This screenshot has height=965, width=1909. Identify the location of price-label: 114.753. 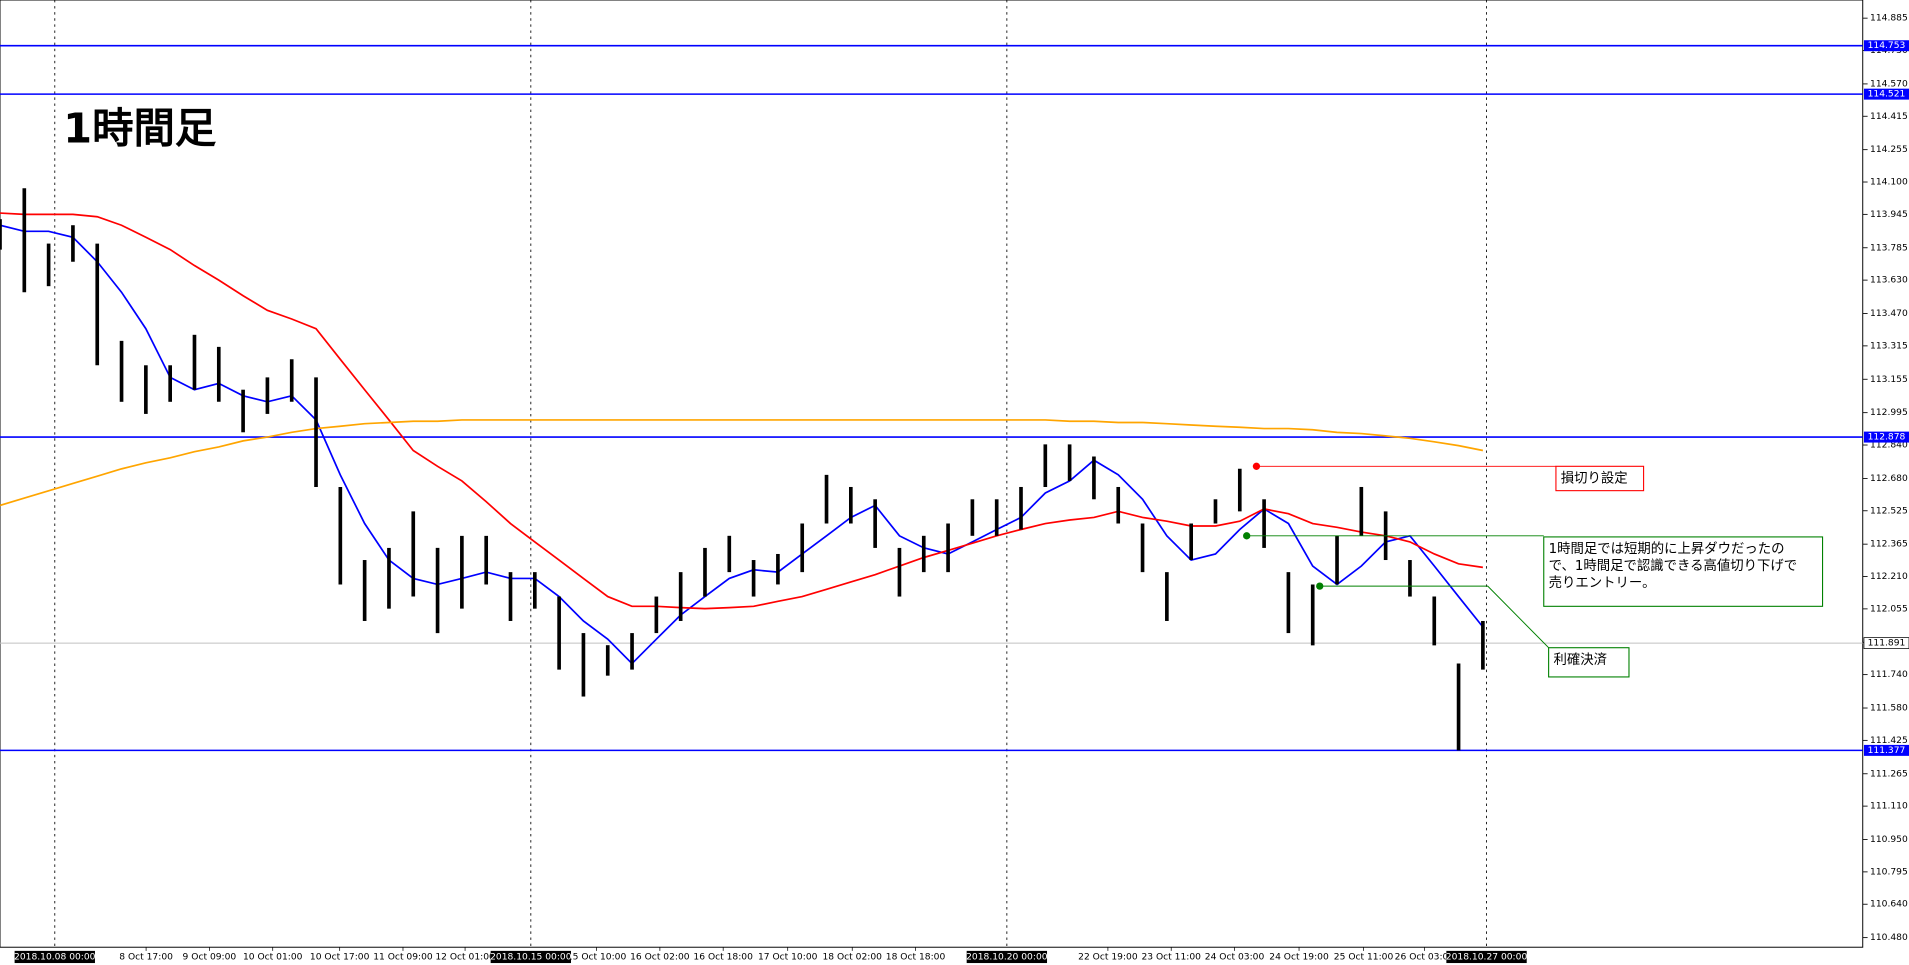
(1887, 46).